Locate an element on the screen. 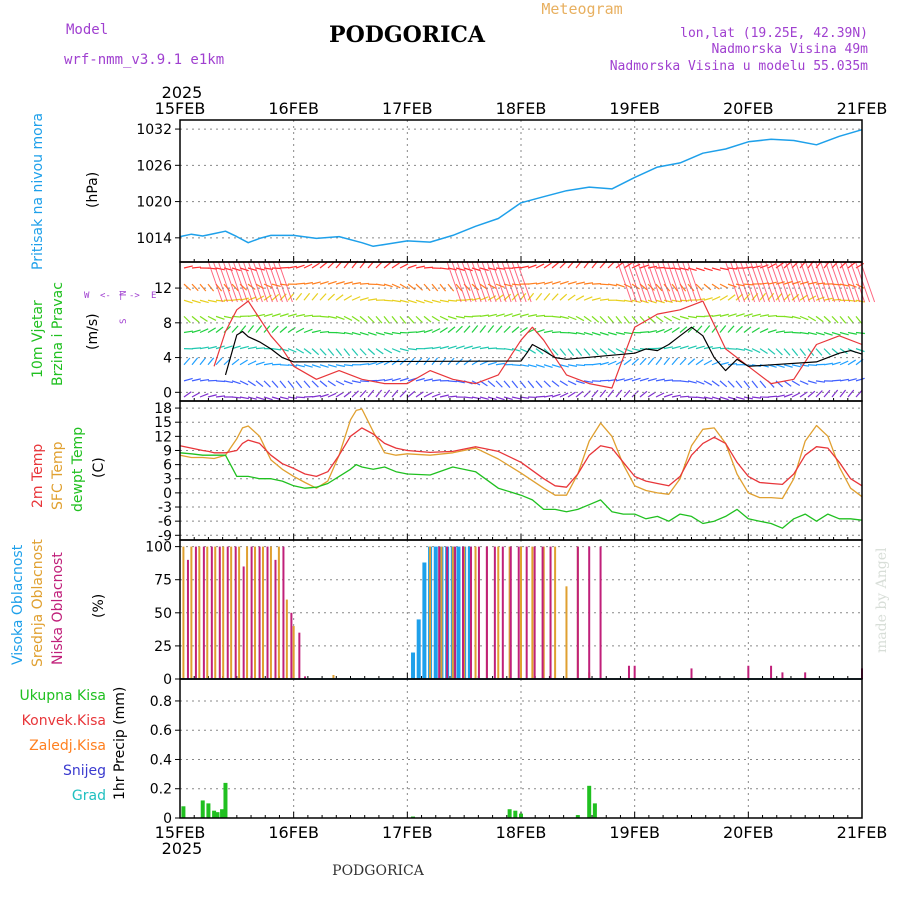  pressure-line is located at coordinates (521, 188).